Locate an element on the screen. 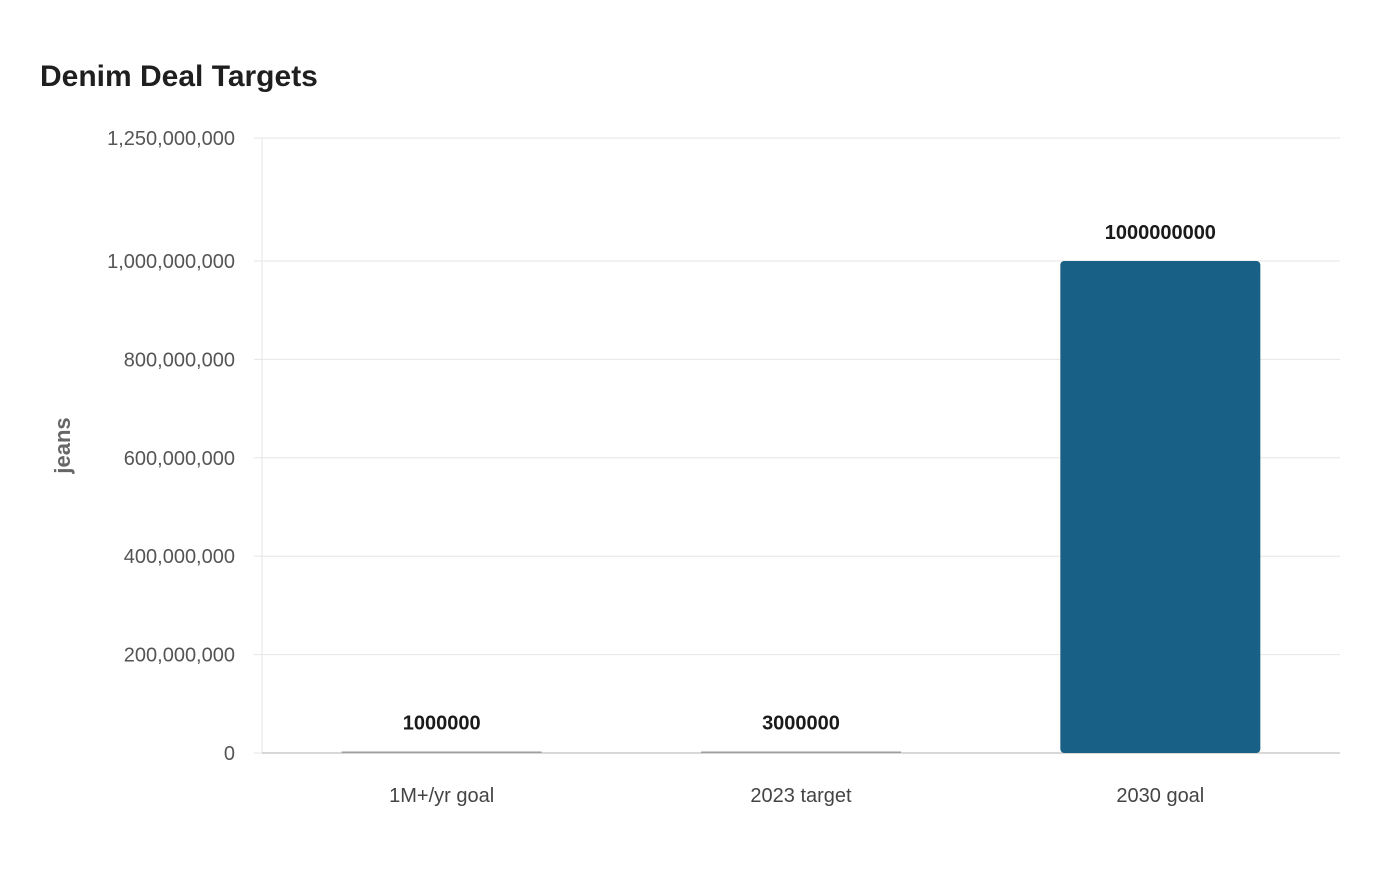 This screenshot has height=880, width=1400. data-label: 1000000000 is located at coordinates (1160, 233).